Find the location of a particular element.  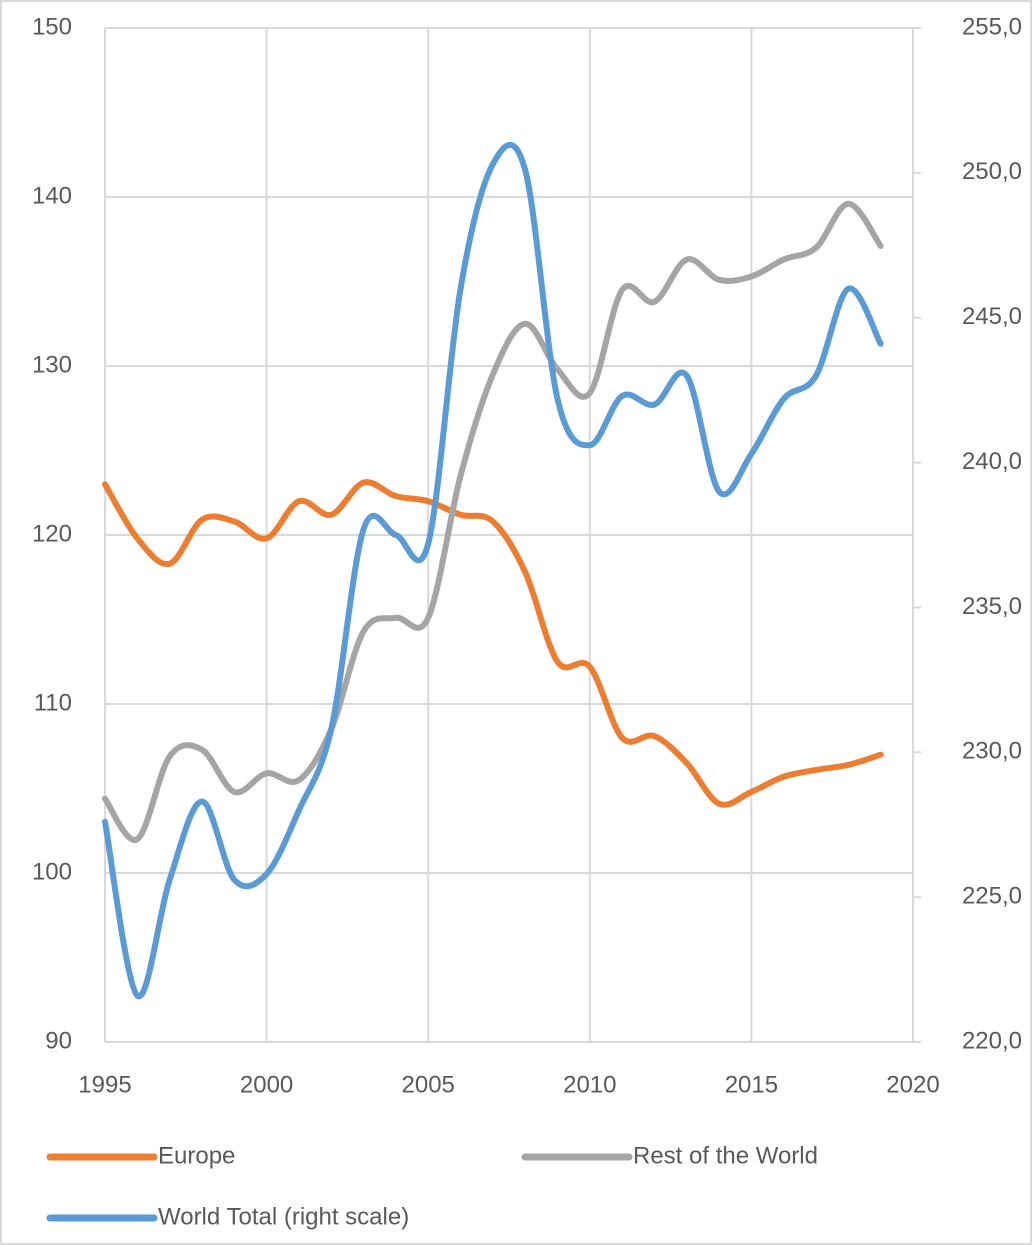

legend-label: World Total (right scale) is located at coordinates (283, 1216).